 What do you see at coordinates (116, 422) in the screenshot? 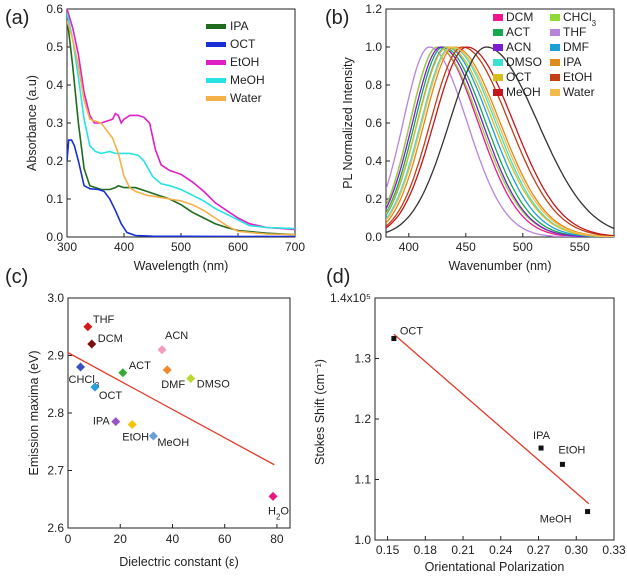
I see `data-point-ipa` at bounding box center [116, 422].